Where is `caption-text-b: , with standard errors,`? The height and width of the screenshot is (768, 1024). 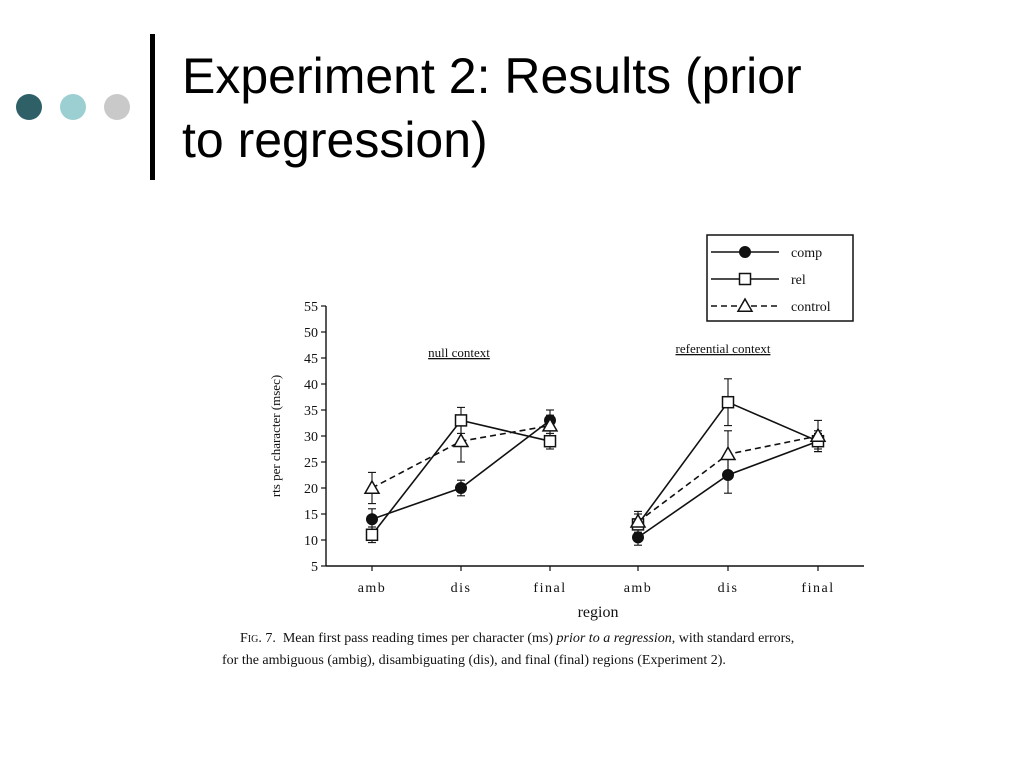 caption-text-b: , with standard errors, is located at coordinates (733, 638).